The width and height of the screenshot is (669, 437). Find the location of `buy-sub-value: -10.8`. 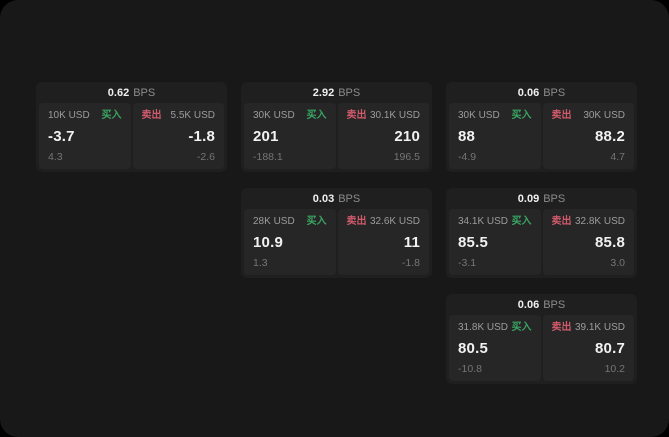

buy-sub-value: -10.8 is located at coordinates (470, 369).